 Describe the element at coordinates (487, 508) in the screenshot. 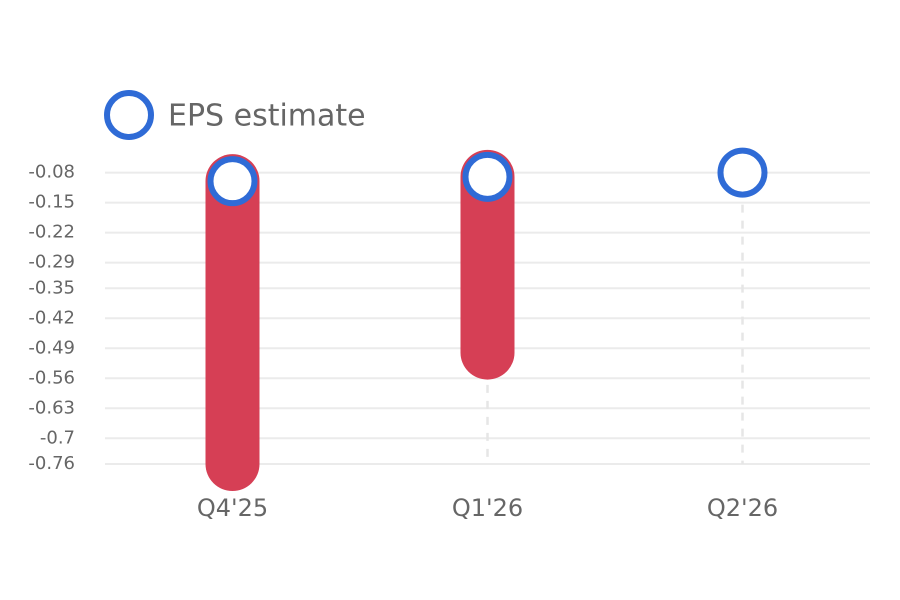

I see `x-tick-label: Q1'26` at that location.